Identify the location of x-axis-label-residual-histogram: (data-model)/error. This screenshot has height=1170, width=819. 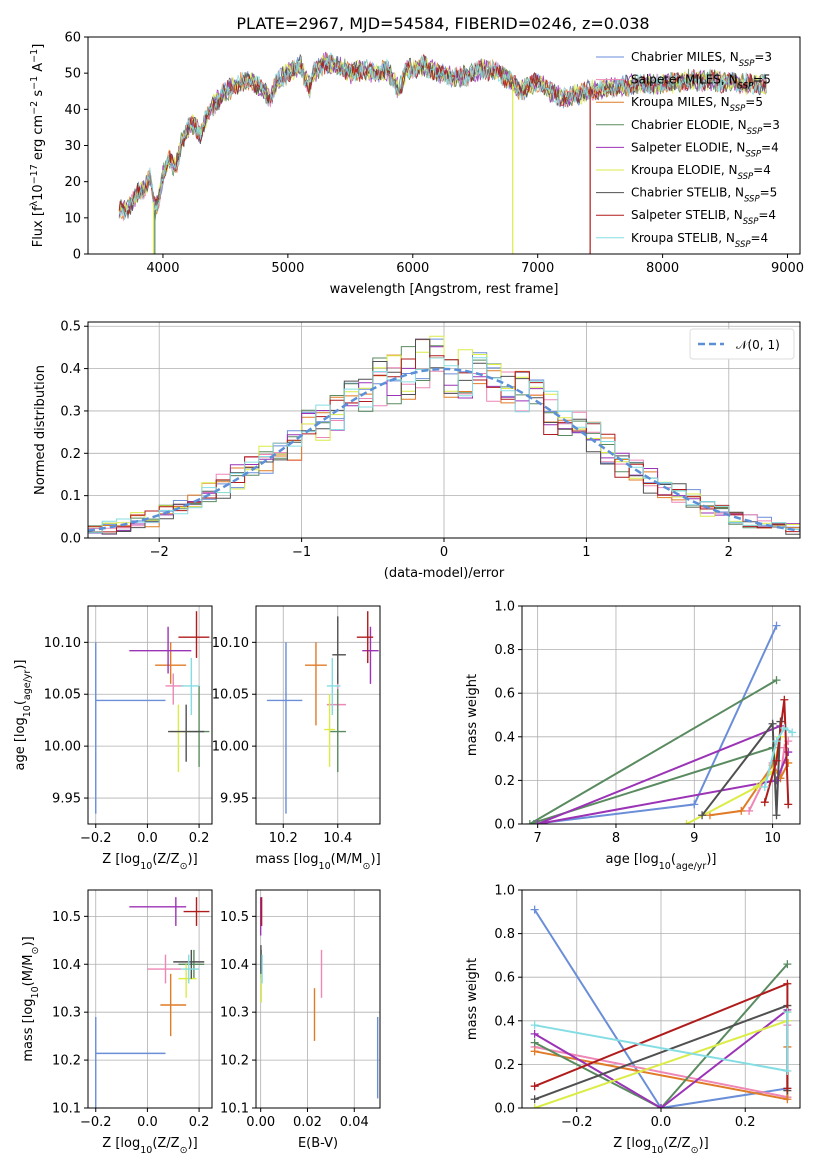
(444, 573).